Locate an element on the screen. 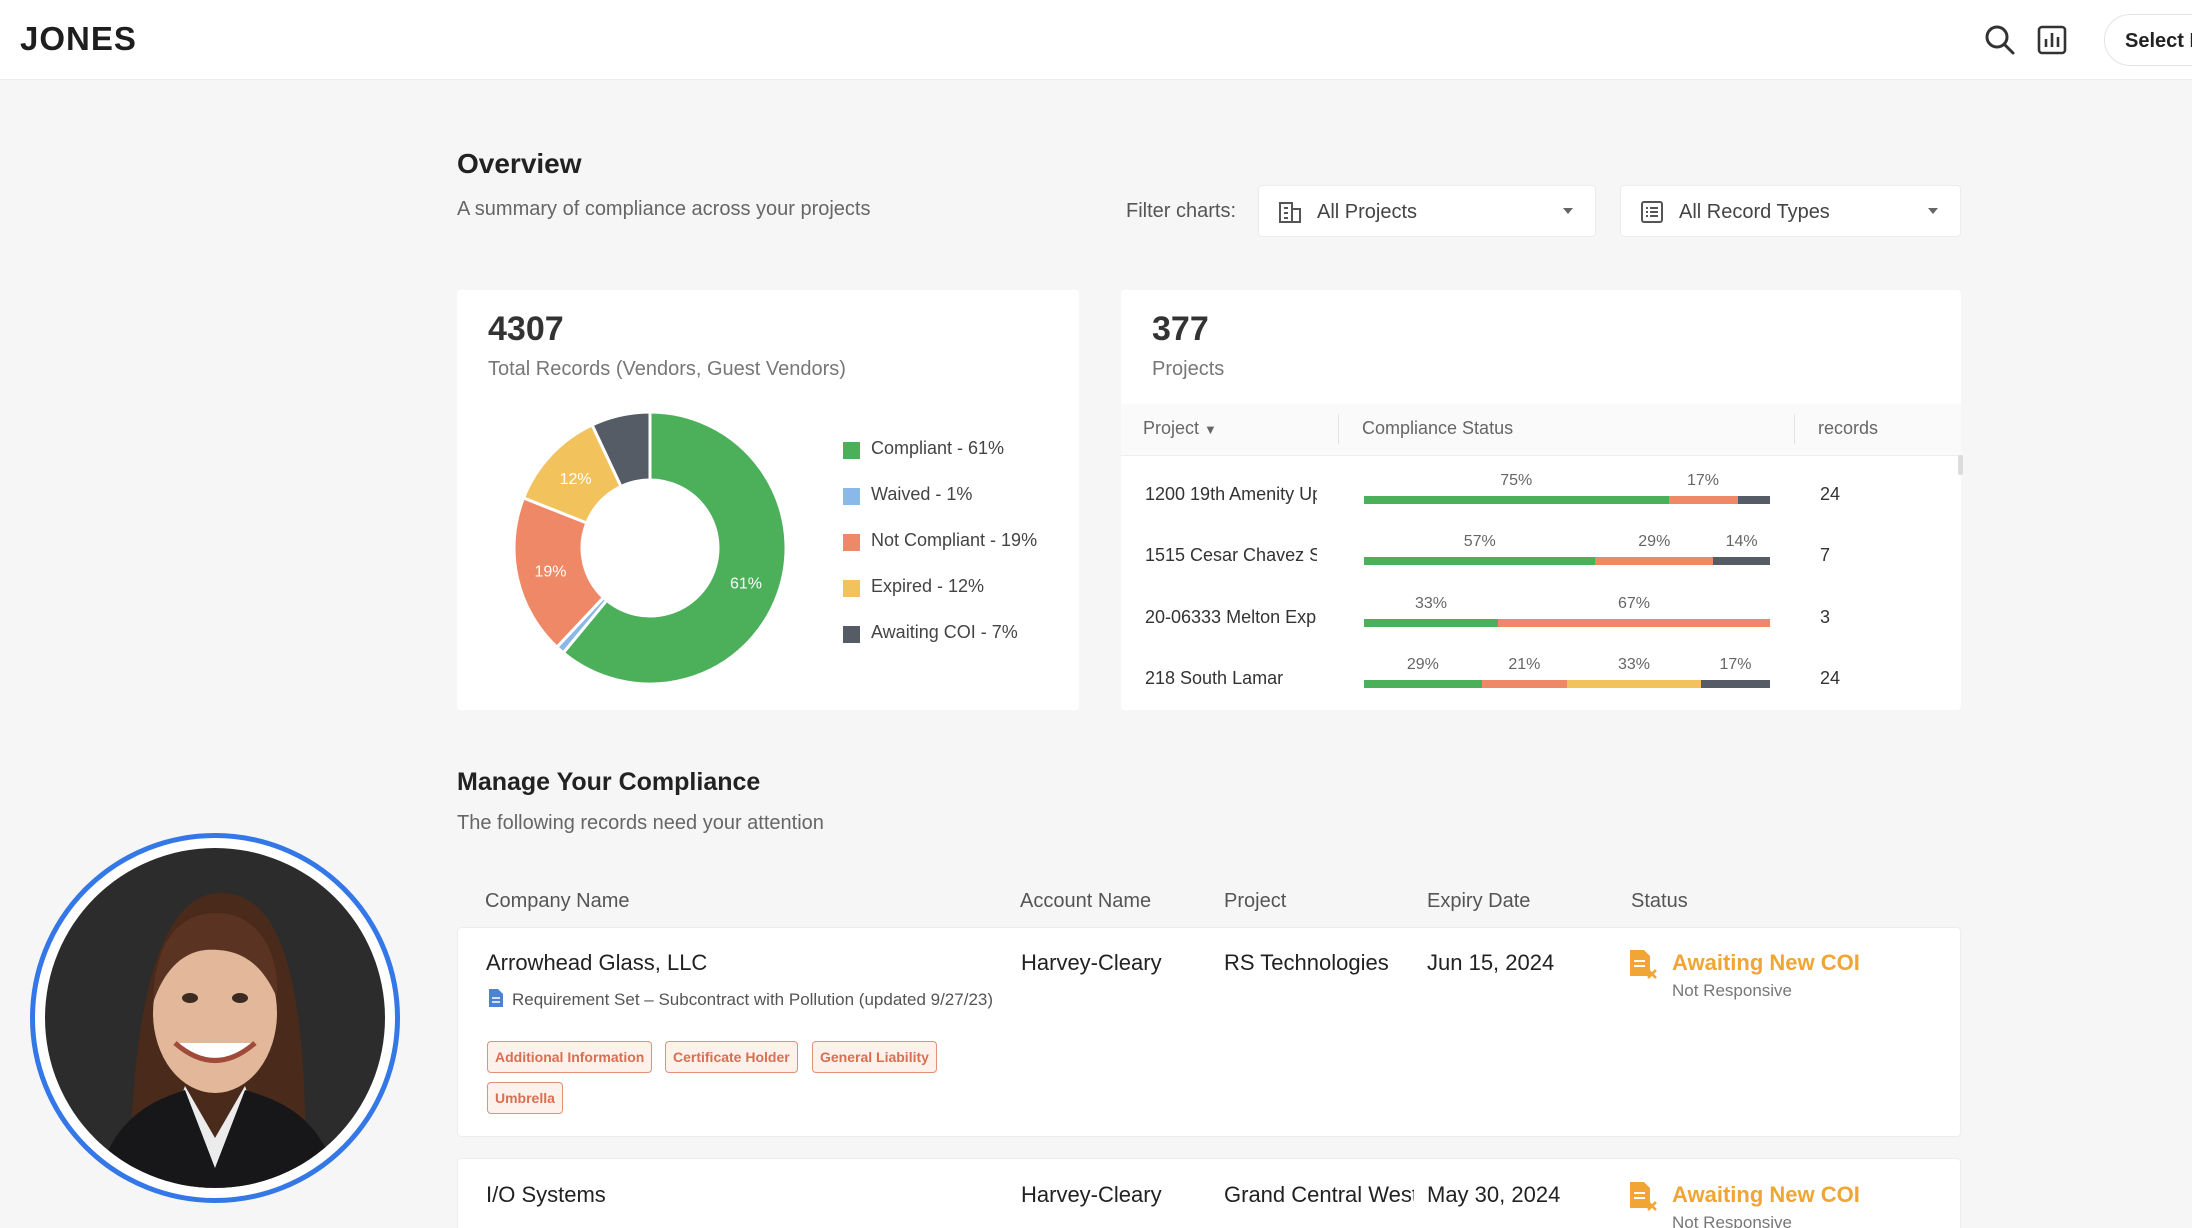 The height and width of the screenshot is (1228, 2192). expiry-date-header: Expiry Date is located at coordinates (1479, 901).